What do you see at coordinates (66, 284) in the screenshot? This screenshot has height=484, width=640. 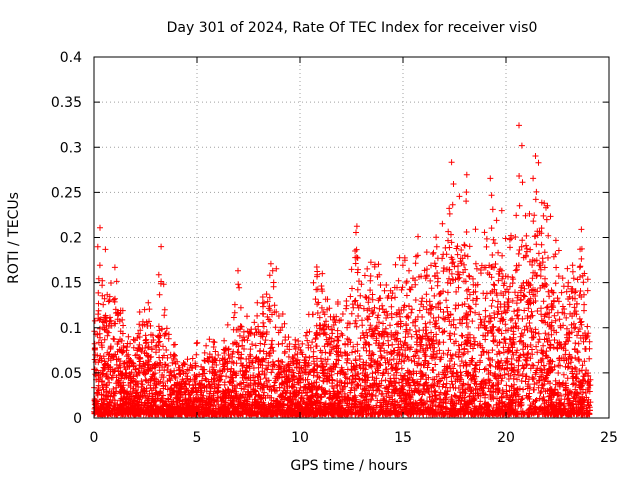 I see `y-tick-label: 0.15` at bounding box center [66, 284].